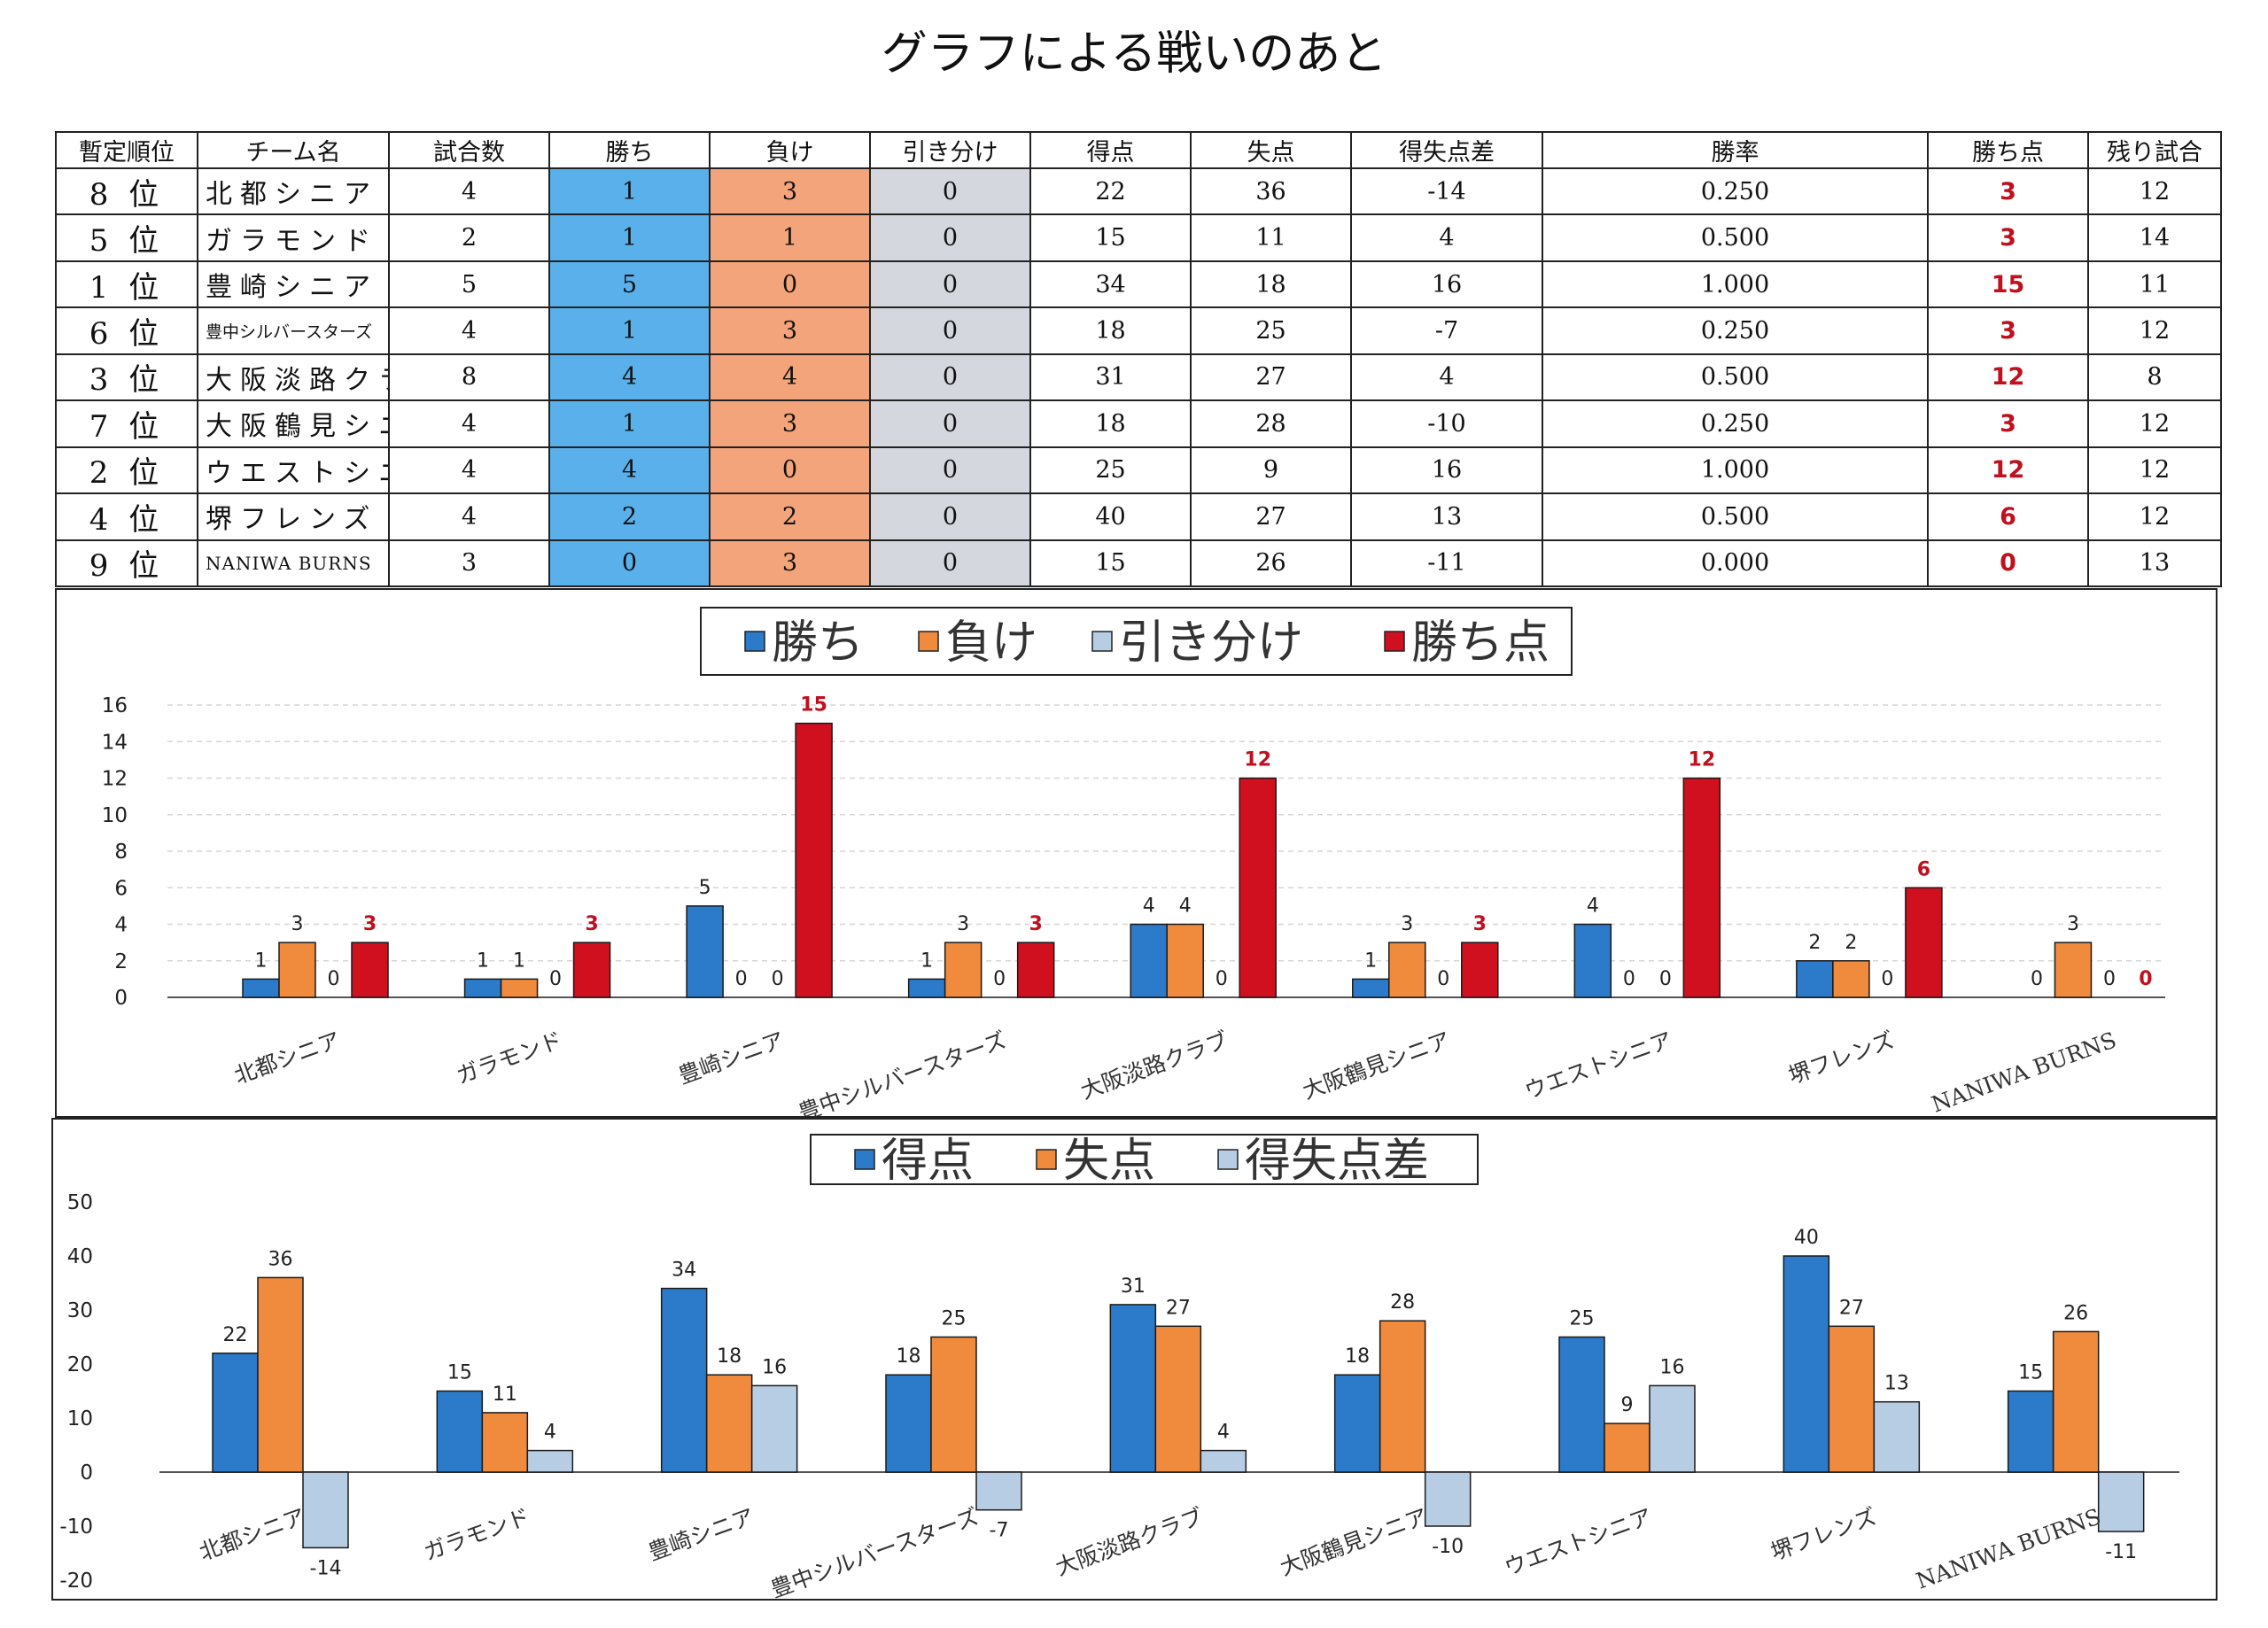 This screenshot has height=1628, width=2268. What do you see at coordinates (1110, 238) in the screenshot?
I see `cell-scored: 15` at bounding box center [1110, 238].